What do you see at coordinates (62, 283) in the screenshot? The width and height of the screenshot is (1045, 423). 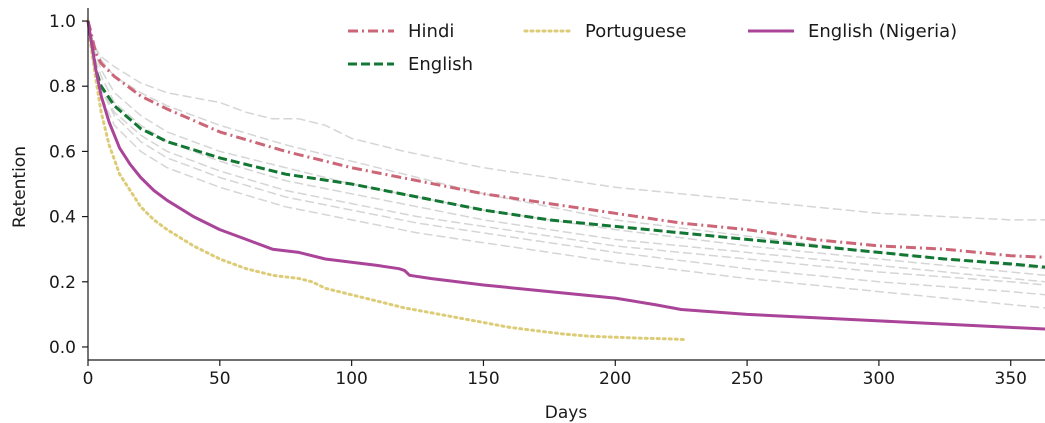 I see `y-tick-label: 0.2` at bounding box center [62, 283].